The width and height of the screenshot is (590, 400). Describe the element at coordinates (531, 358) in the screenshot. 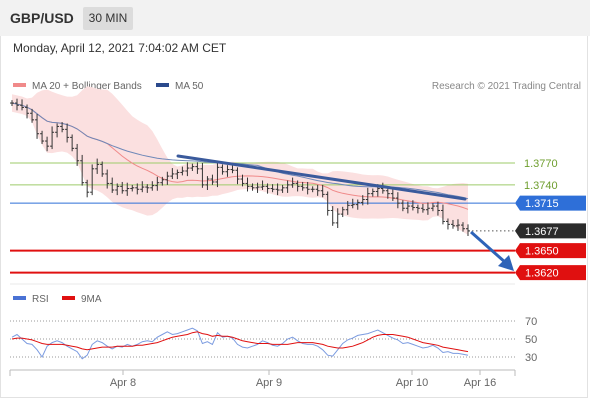

I see `rsi-tick-30: 30` at that location.